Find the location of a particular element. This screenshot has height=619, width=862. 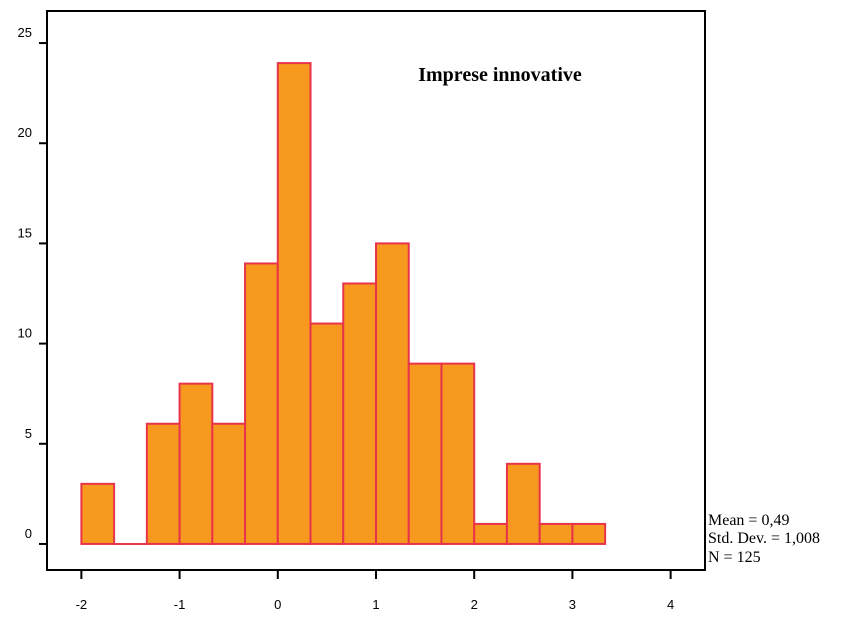

x-tick-label-0: -2 is located at coordinates (82, 604).